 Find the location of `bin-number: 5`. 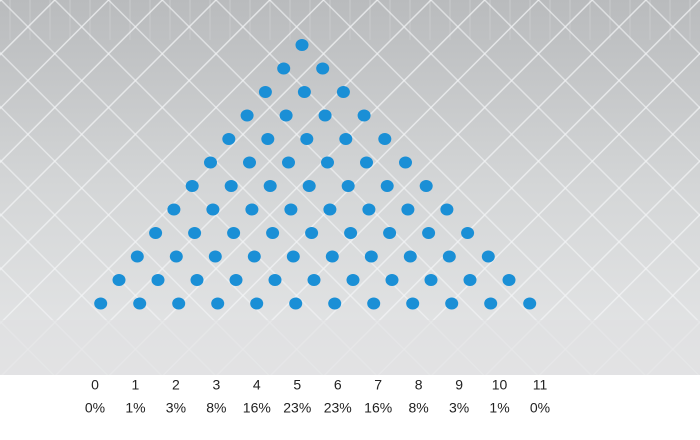

bin-number: 5 is located at coordinates (297, 385).